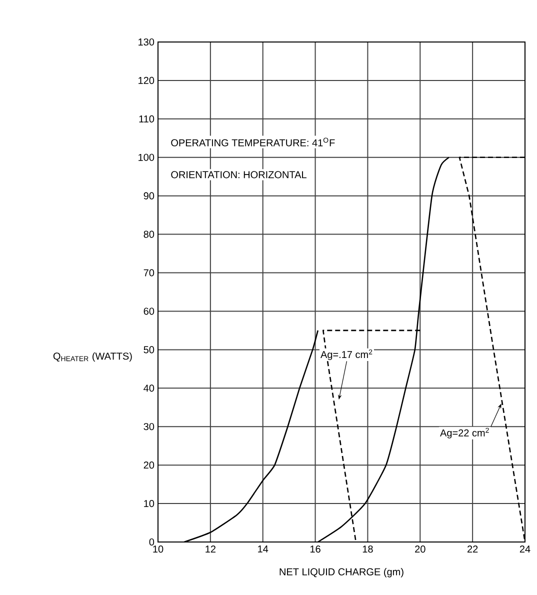 This screenshot has width=537, height=595. Describe the element at coordinates (253, 142) in the screenshot. I see `annotation: OPERATING TEMPERATURE: 41$^{O}$F` at that location.